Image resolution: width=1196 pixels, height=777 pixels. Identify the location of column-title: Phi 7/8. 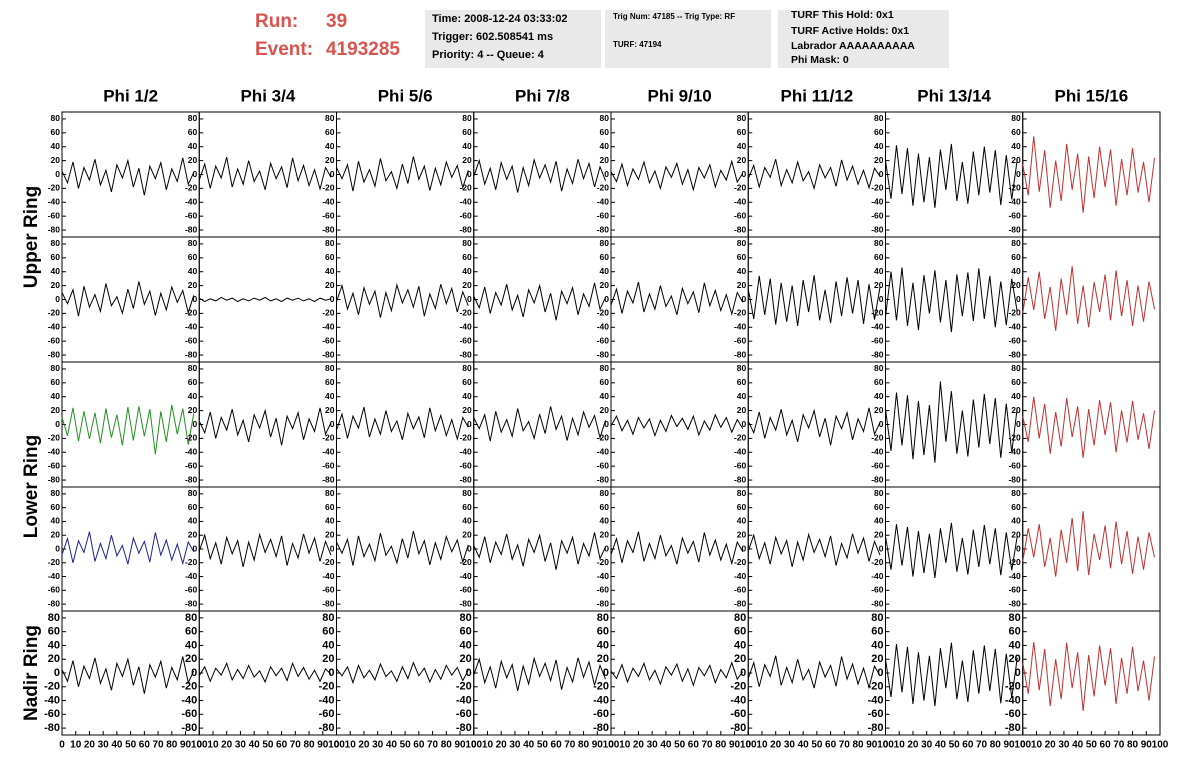
(542, 95).